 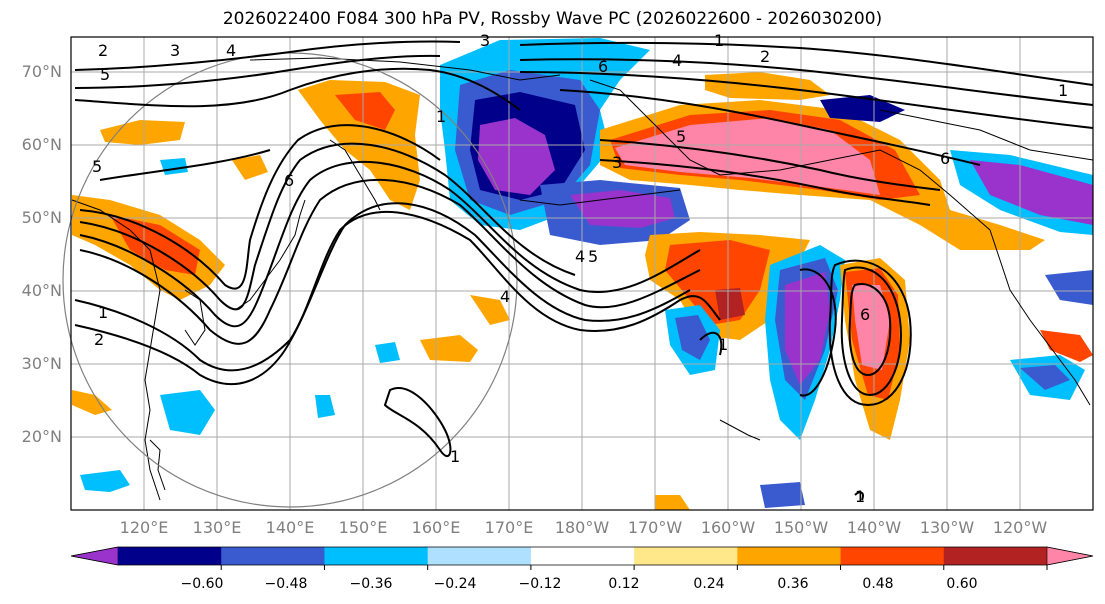 I want to click on lon-label: 160°W, so click(x=728, y=527).